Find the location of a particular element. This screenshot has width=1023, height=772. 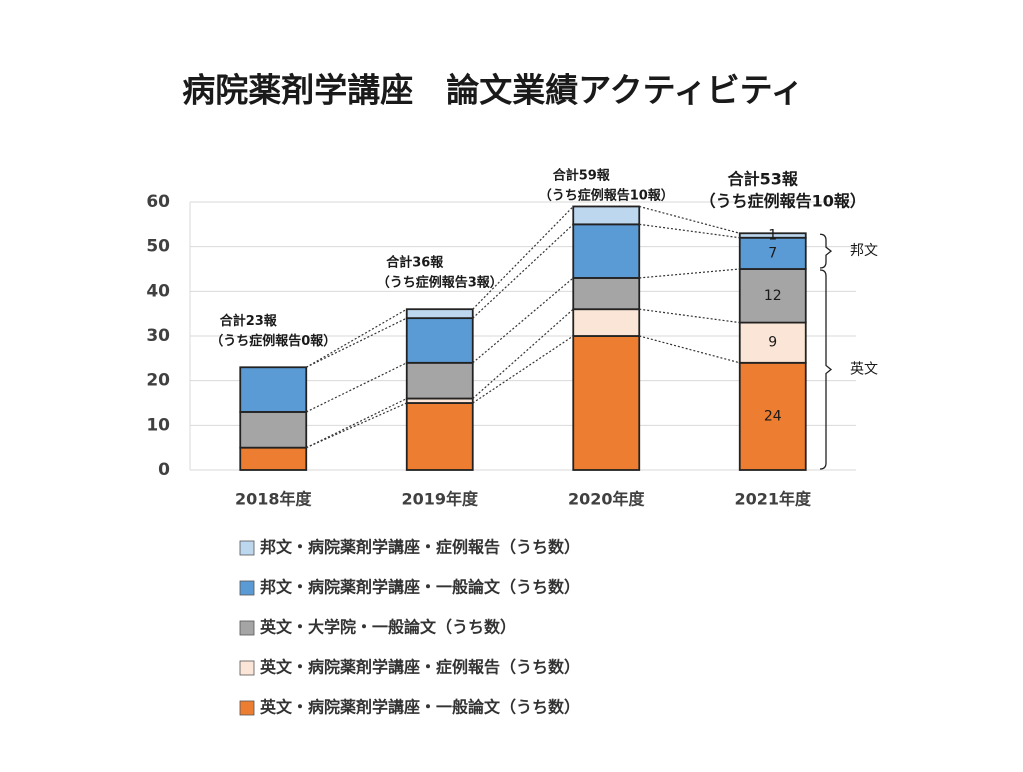

data-label: 24 is located at coordinates (773, 416).